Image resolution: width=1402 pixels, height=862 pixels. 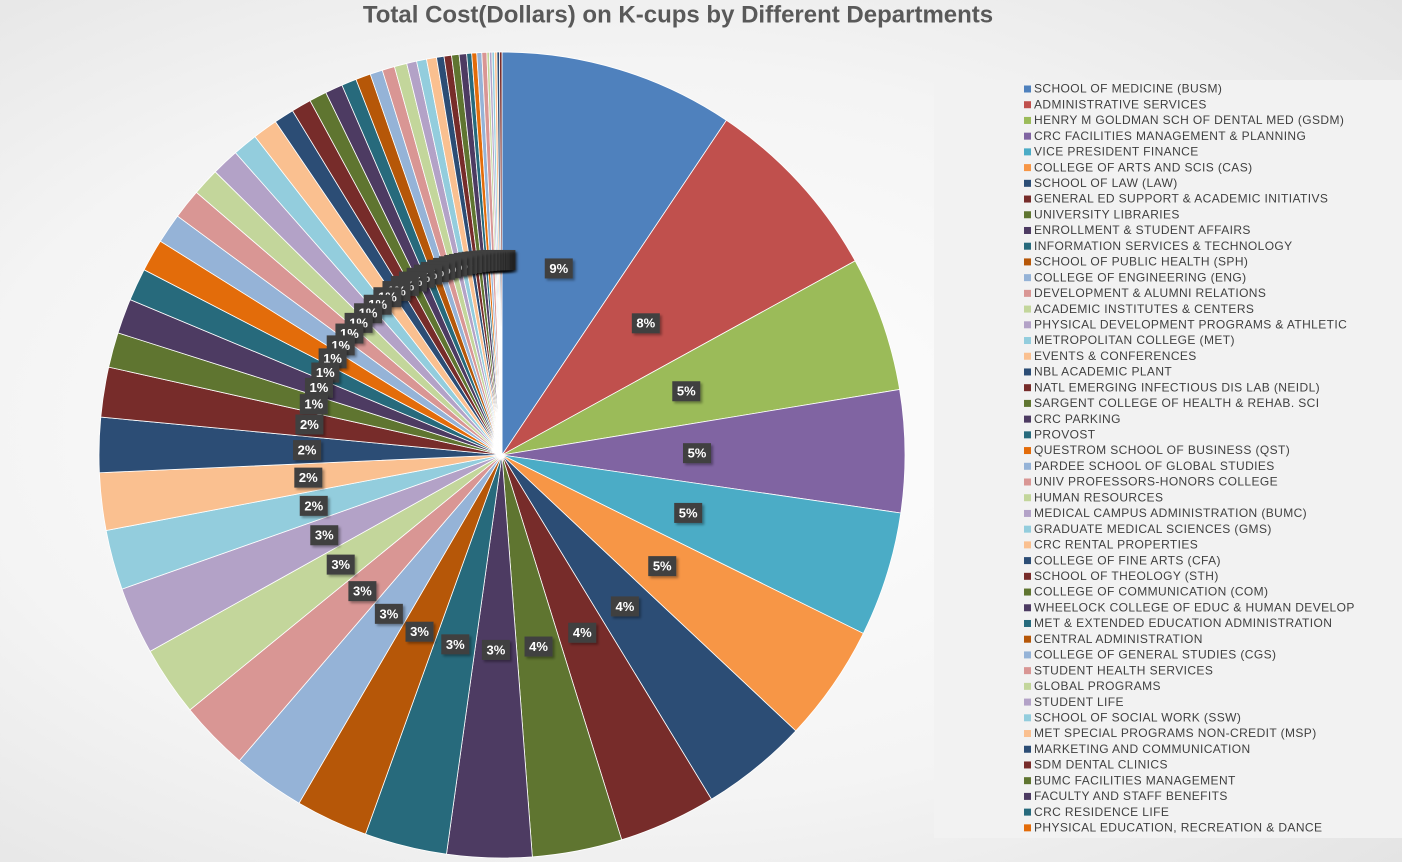 I want to click on legend-label: BUMC FACILITIES MANAGEMENT, so click(x=1135, y=780).